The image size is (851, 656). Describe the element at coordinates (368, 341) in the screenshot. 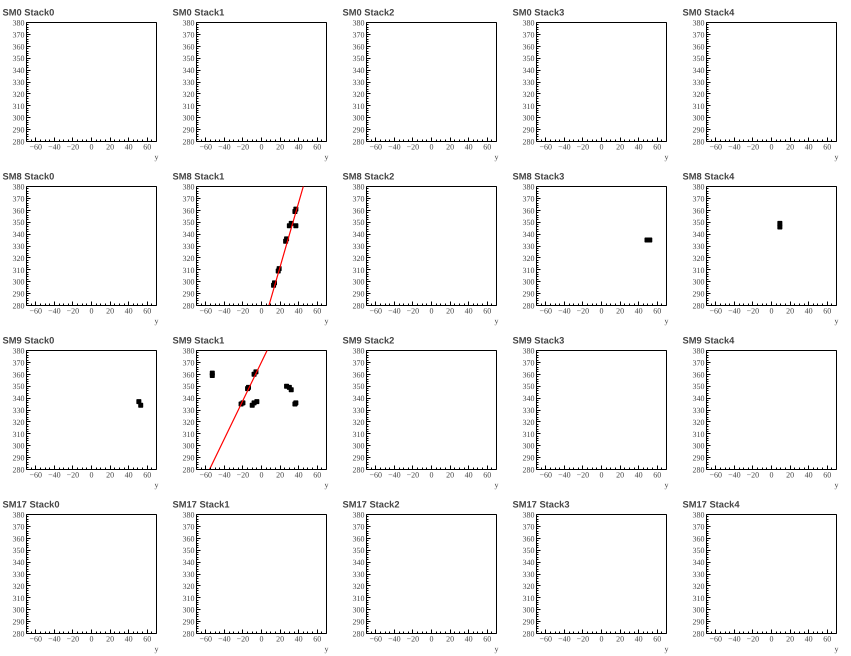

I see `chart-title: SM9 Stack2` at that location.